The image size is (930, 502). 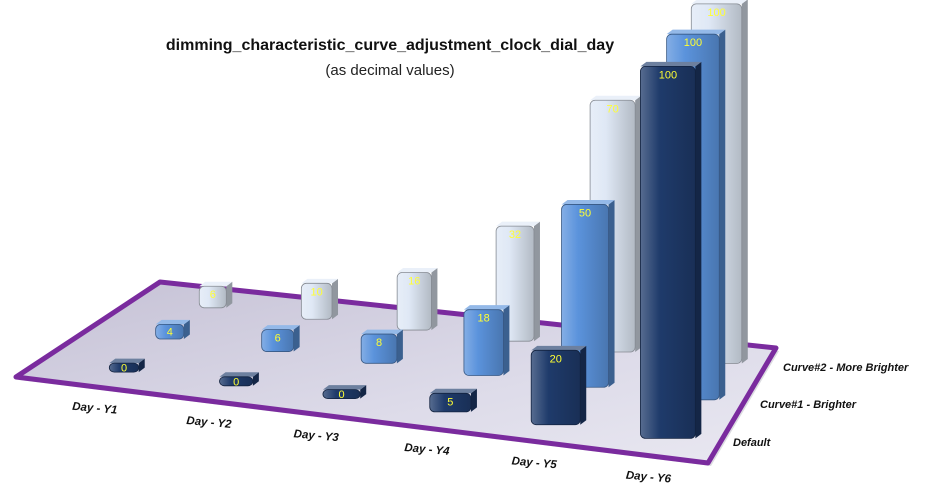 I want to click on series-axis-label: Curve#1 - Brighter, so click(x=808, y=405).